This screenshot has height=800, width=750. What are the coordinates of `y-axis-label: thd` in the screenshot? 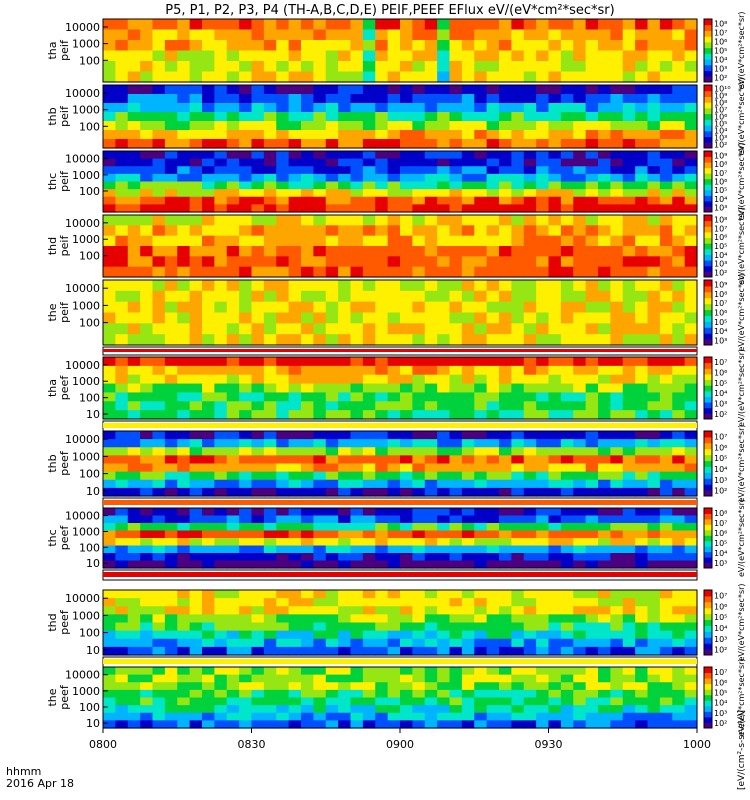 It's located at (52, 622).